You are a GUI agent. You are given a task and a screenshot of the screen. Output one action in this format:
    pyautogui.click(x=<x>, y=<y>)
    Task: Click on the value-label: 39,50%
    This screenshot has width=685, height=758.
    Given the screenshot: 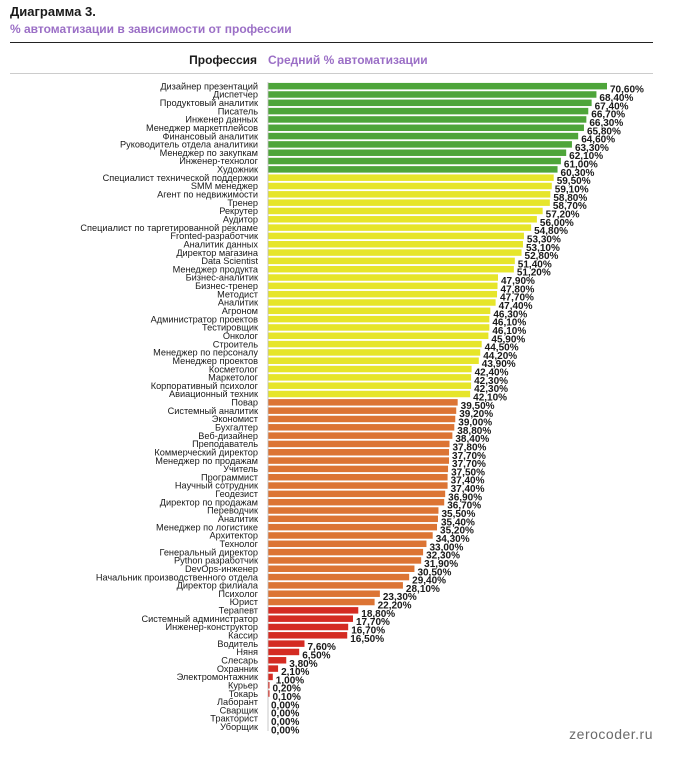 What is the action you would take?
    pyautogui.click(x=478, y=406)
    